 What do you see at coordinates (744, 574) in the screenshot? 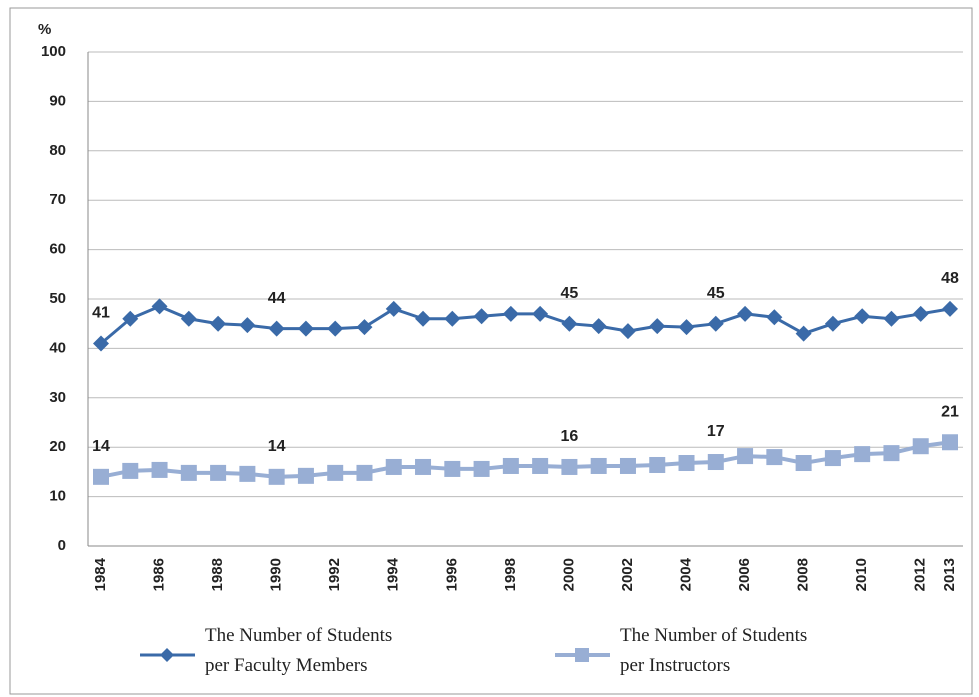
I see `x-tick-label: 2006` at bounding box center [744, 574].